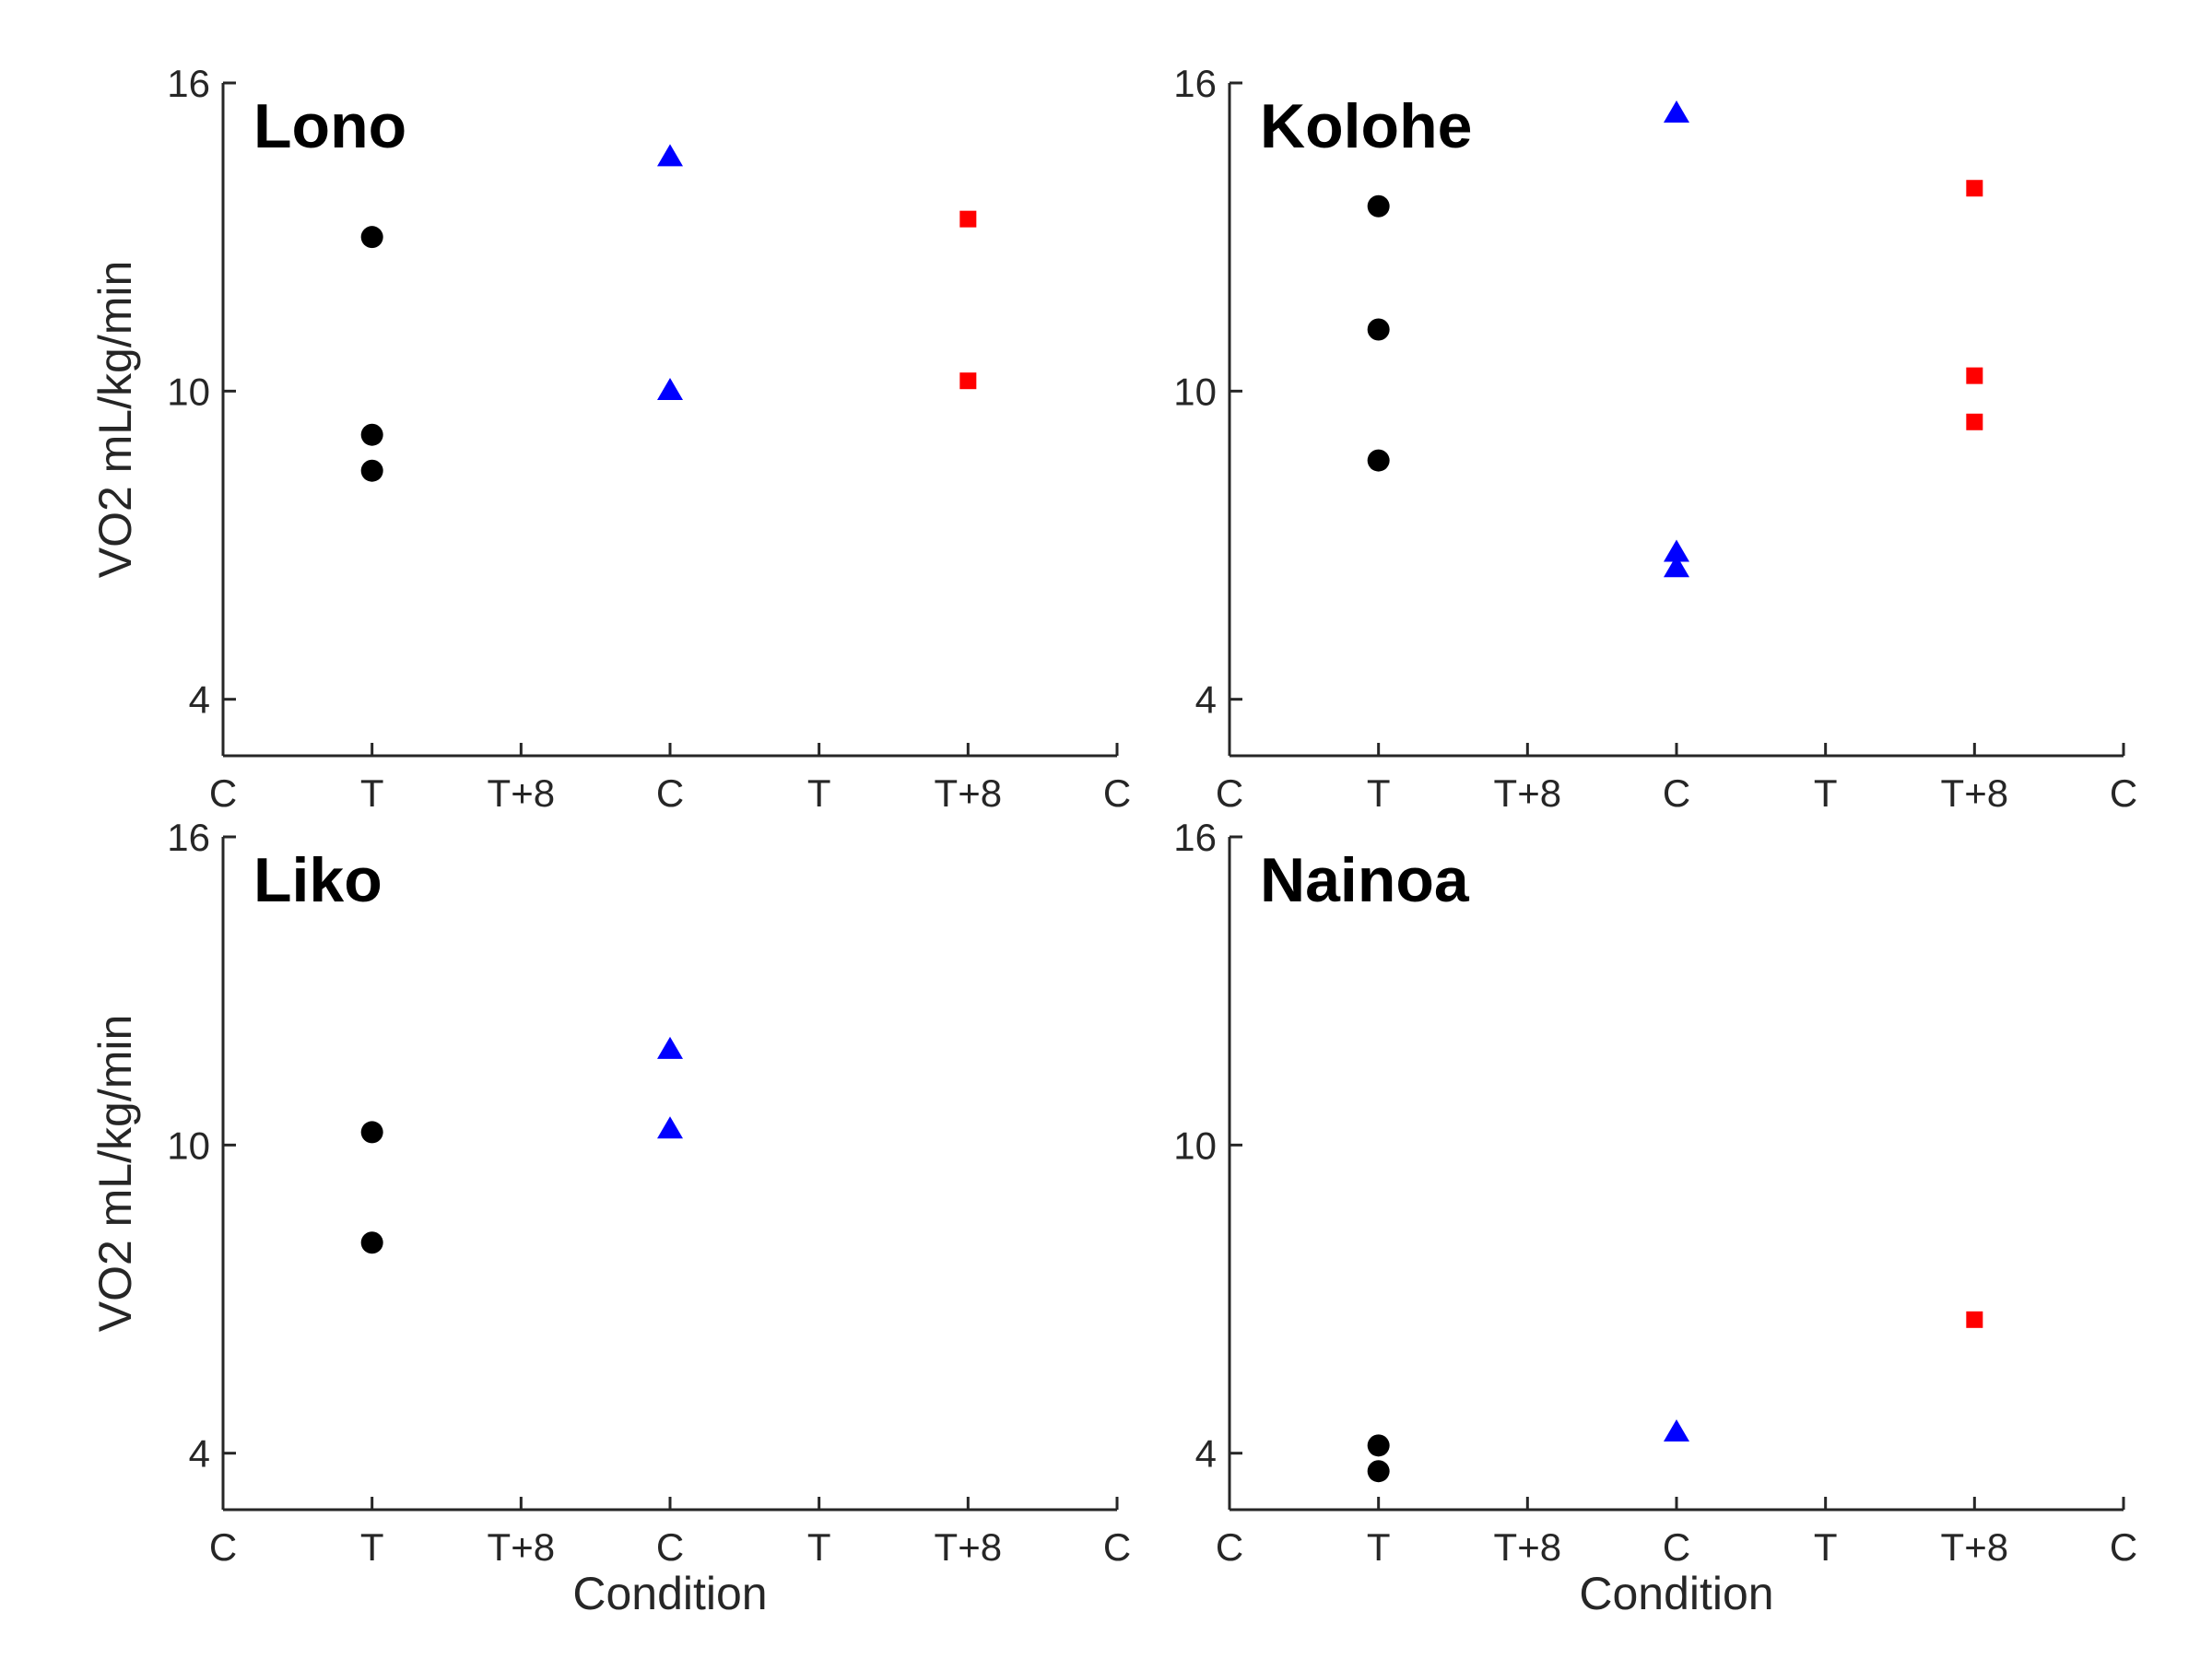 This screenshot has width=2212, height=1659. I want to click on panel-title: Nainoa, so click(1365, 880).